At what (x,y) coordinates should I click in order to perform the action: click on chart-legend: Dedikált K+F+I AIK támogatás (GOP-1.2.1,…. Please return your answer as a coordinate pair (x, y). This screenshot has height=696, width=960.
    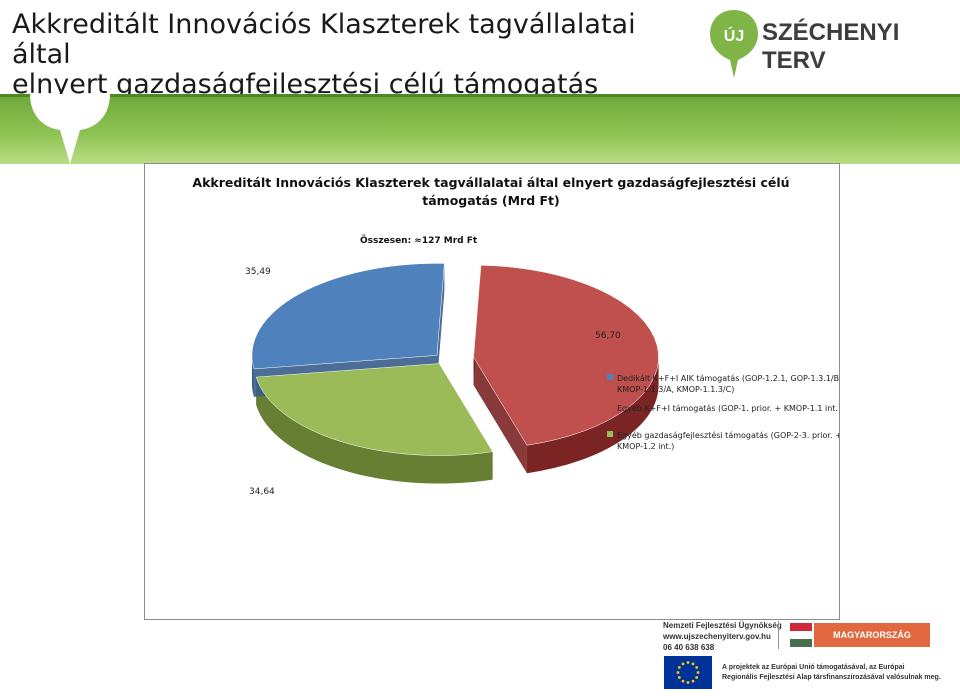
    Looking at the image, I should click on (723, 412).